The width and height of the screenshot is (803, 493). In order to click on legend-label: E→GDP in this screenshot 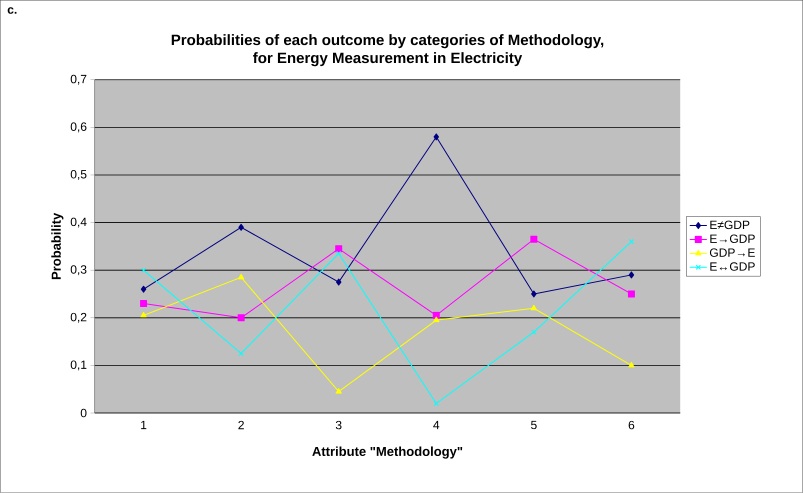, I will do `click(732, 239)`.